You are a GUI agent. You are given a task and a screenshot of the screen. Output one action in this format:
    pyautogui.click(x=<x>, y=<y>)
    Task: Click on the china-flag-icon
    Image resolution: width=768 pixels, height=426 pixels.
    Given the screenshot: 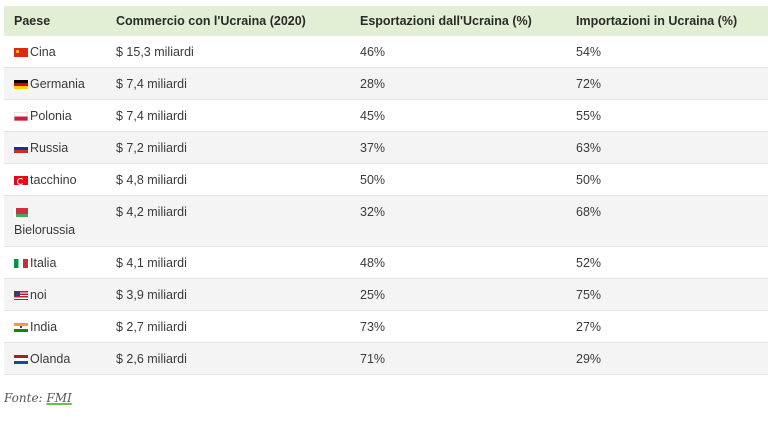 What is the action you would take?
    pyautogui.click(x=21, y=52)
    